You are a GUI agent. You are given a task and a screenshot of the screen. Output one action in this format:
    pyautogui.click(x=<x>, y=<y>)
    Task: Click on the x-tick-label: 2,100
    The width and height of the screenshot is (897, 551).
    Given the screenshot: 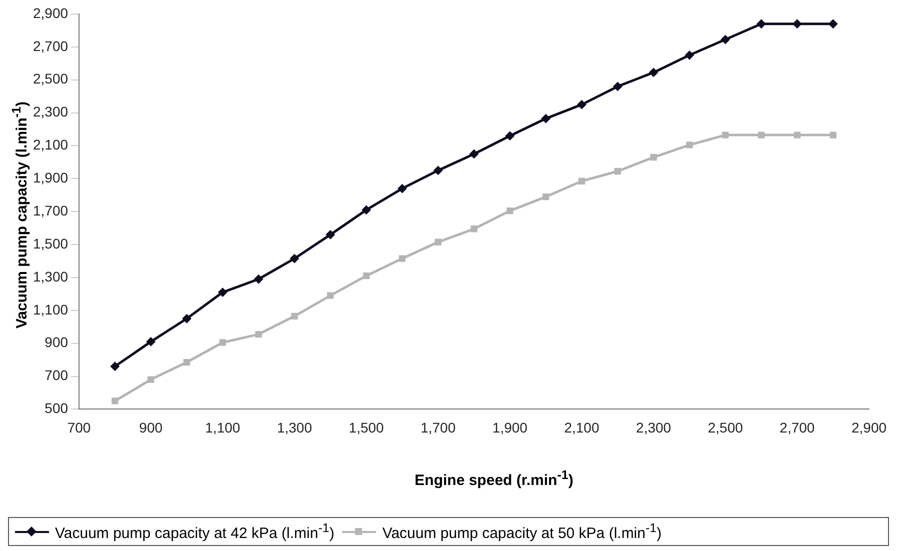 What is the action you would take?
    pyautogui.click(x=582, y=427)
    